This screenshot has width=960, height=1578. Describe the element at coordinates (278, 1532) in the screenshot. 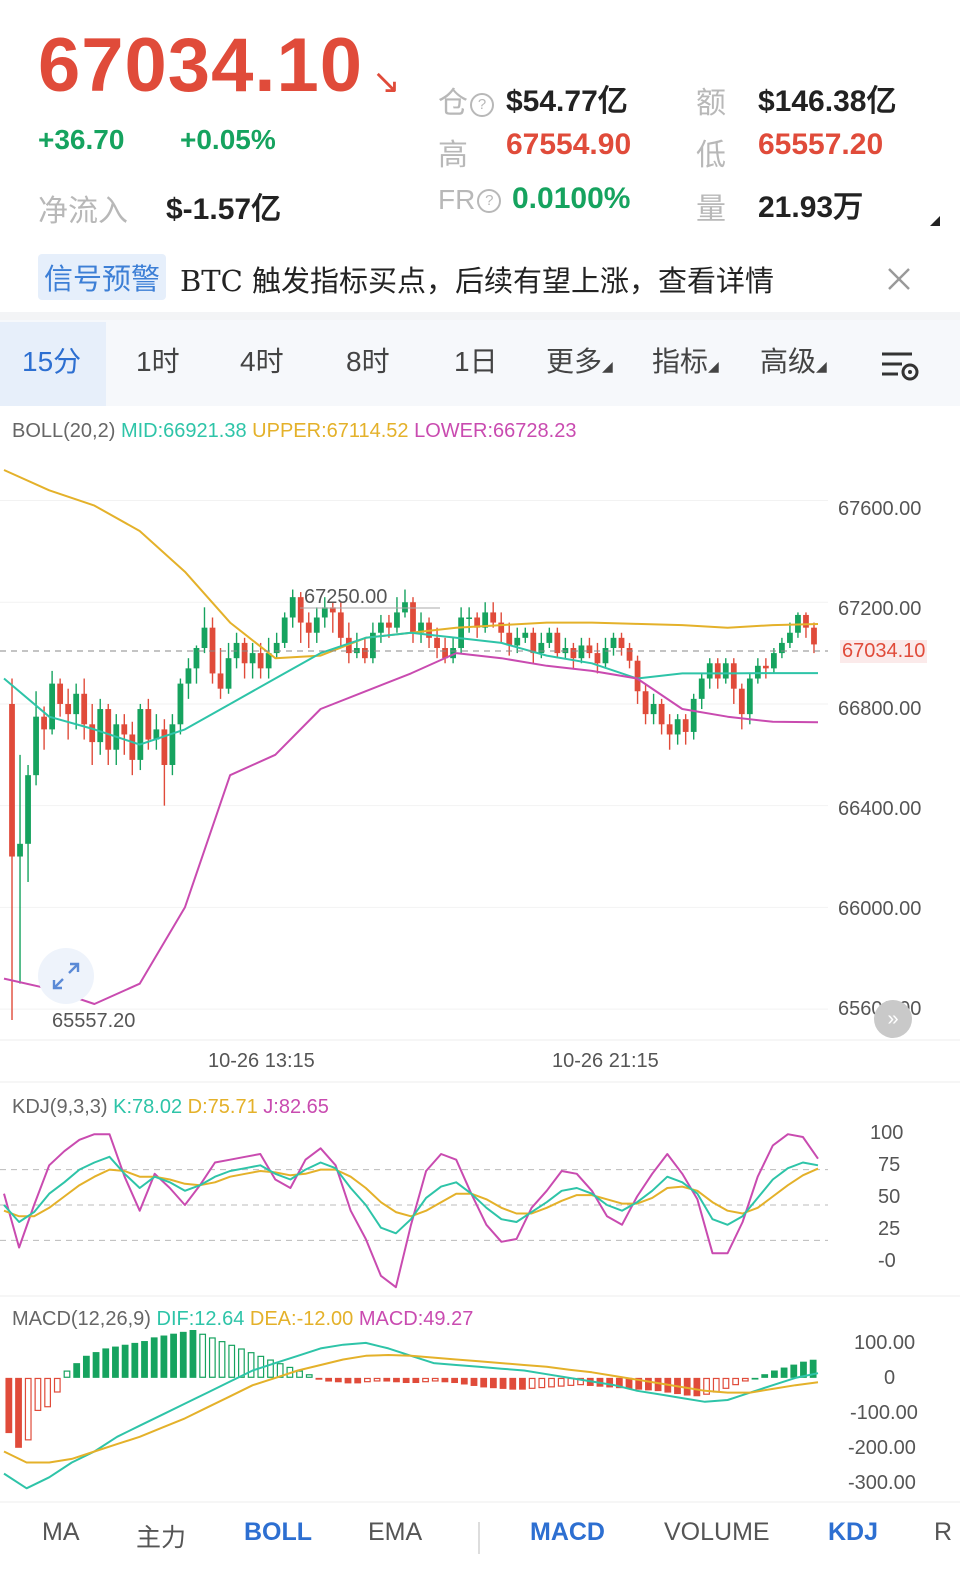

I see `indicator-tab-boll: BOLL` at that location.